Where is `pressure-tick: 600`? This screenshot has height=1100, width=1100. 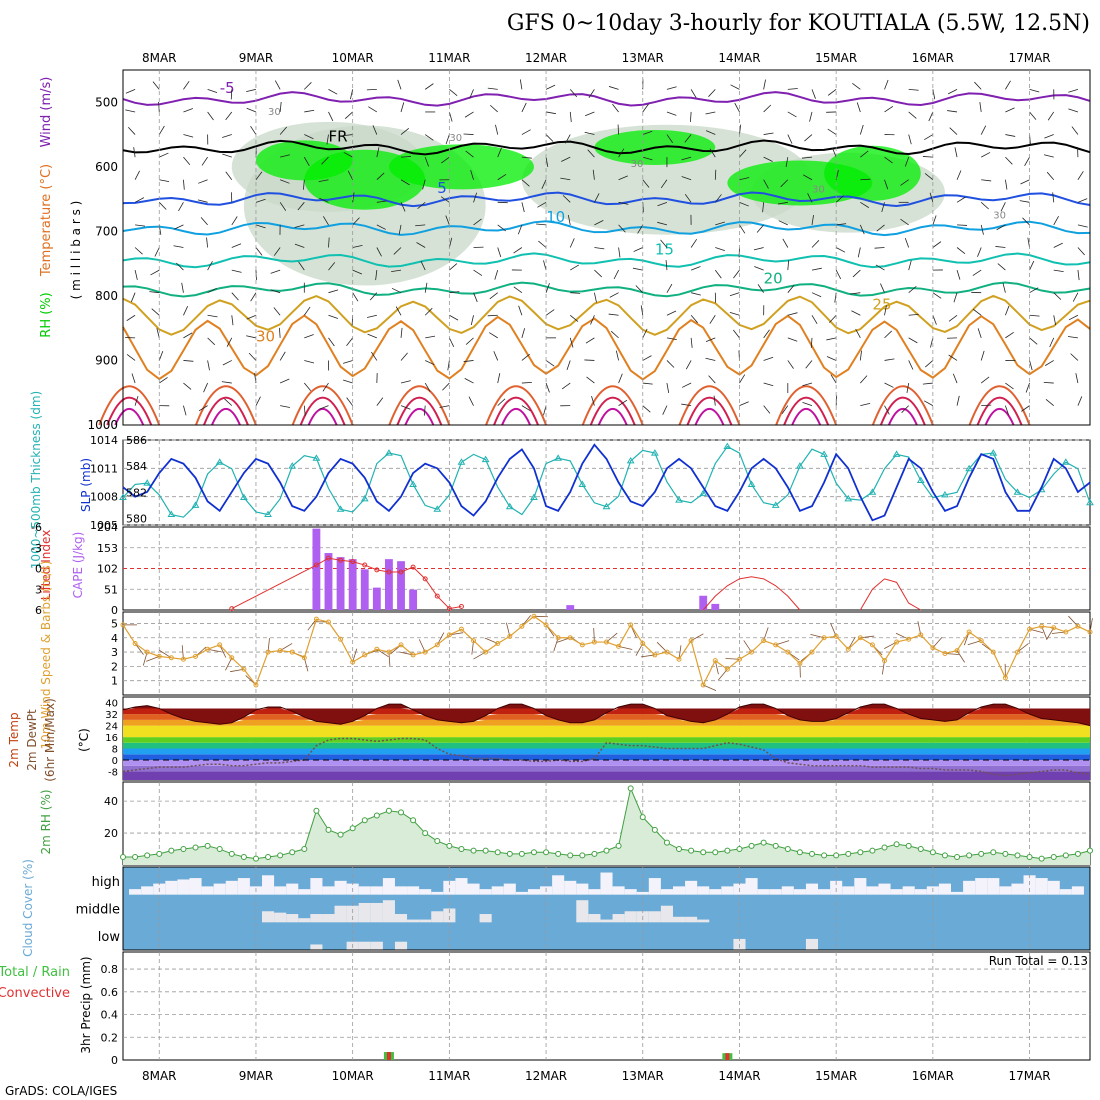 pressure-tick: 600 is located at coordinates (106, 167).